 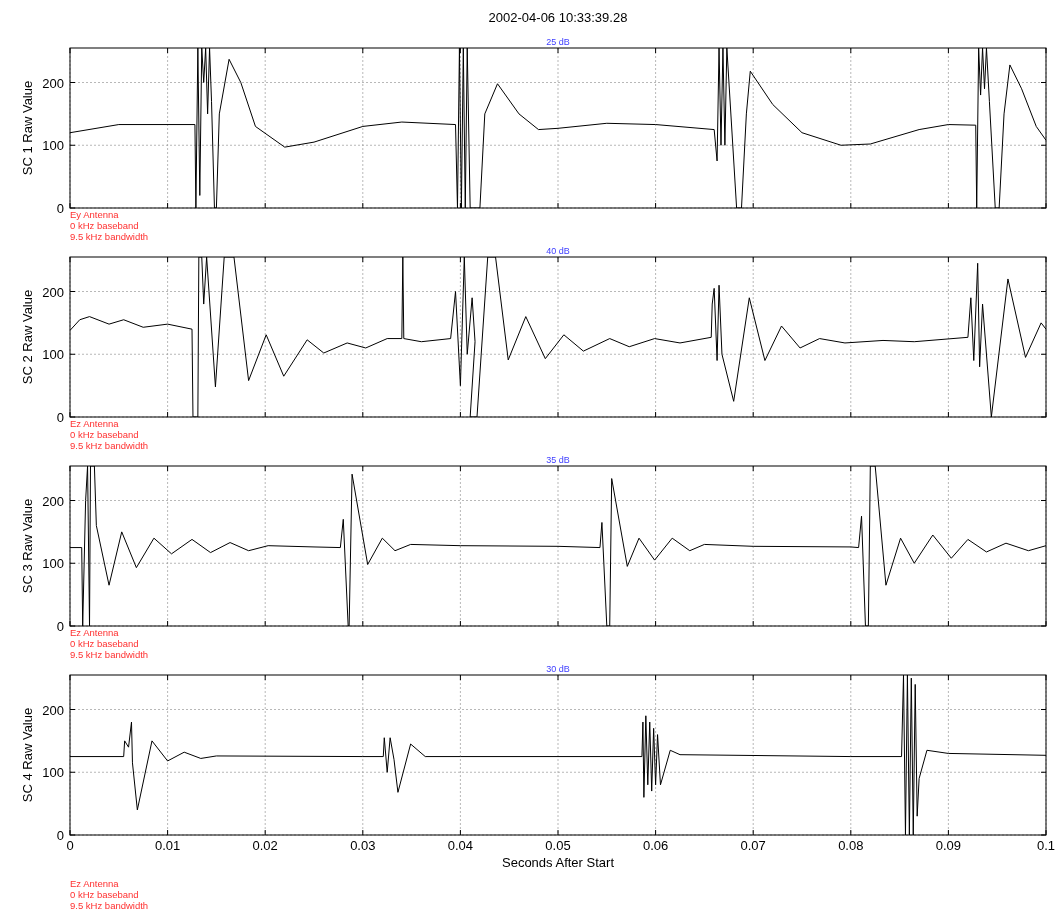 What do you see at coordinates (70, 845) in the screenshot?
I see `x-tick-label: 0` at bounding box center [70, 845].